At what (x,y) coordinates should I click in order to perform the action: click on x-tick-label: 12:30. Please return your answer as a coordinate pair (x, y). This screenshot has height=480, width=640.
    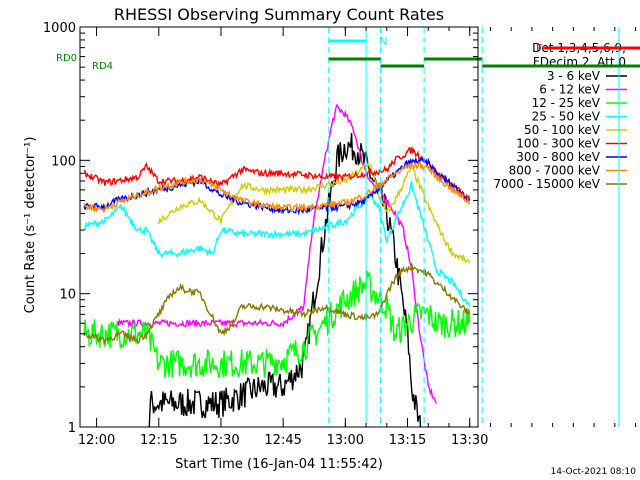
    Looking at the image, I should click on (220, 440).